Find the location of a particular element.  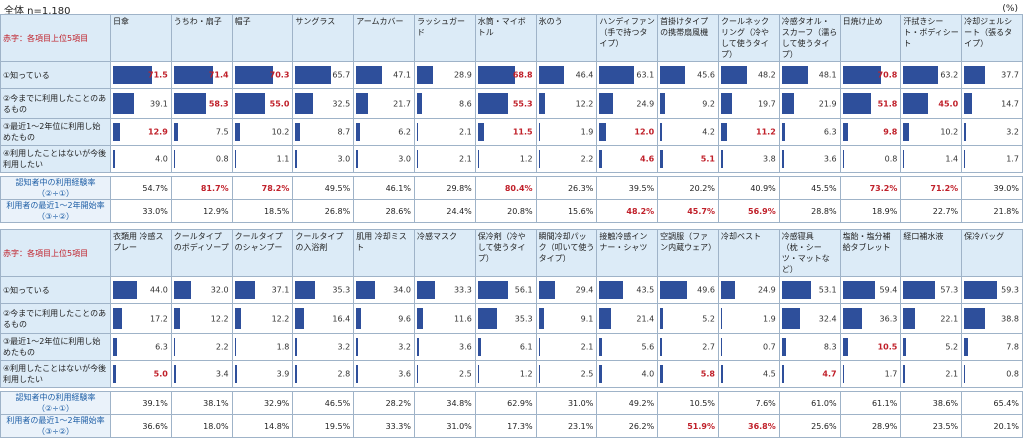

bar-value: 0.7 is located at coordinates (769, 347).